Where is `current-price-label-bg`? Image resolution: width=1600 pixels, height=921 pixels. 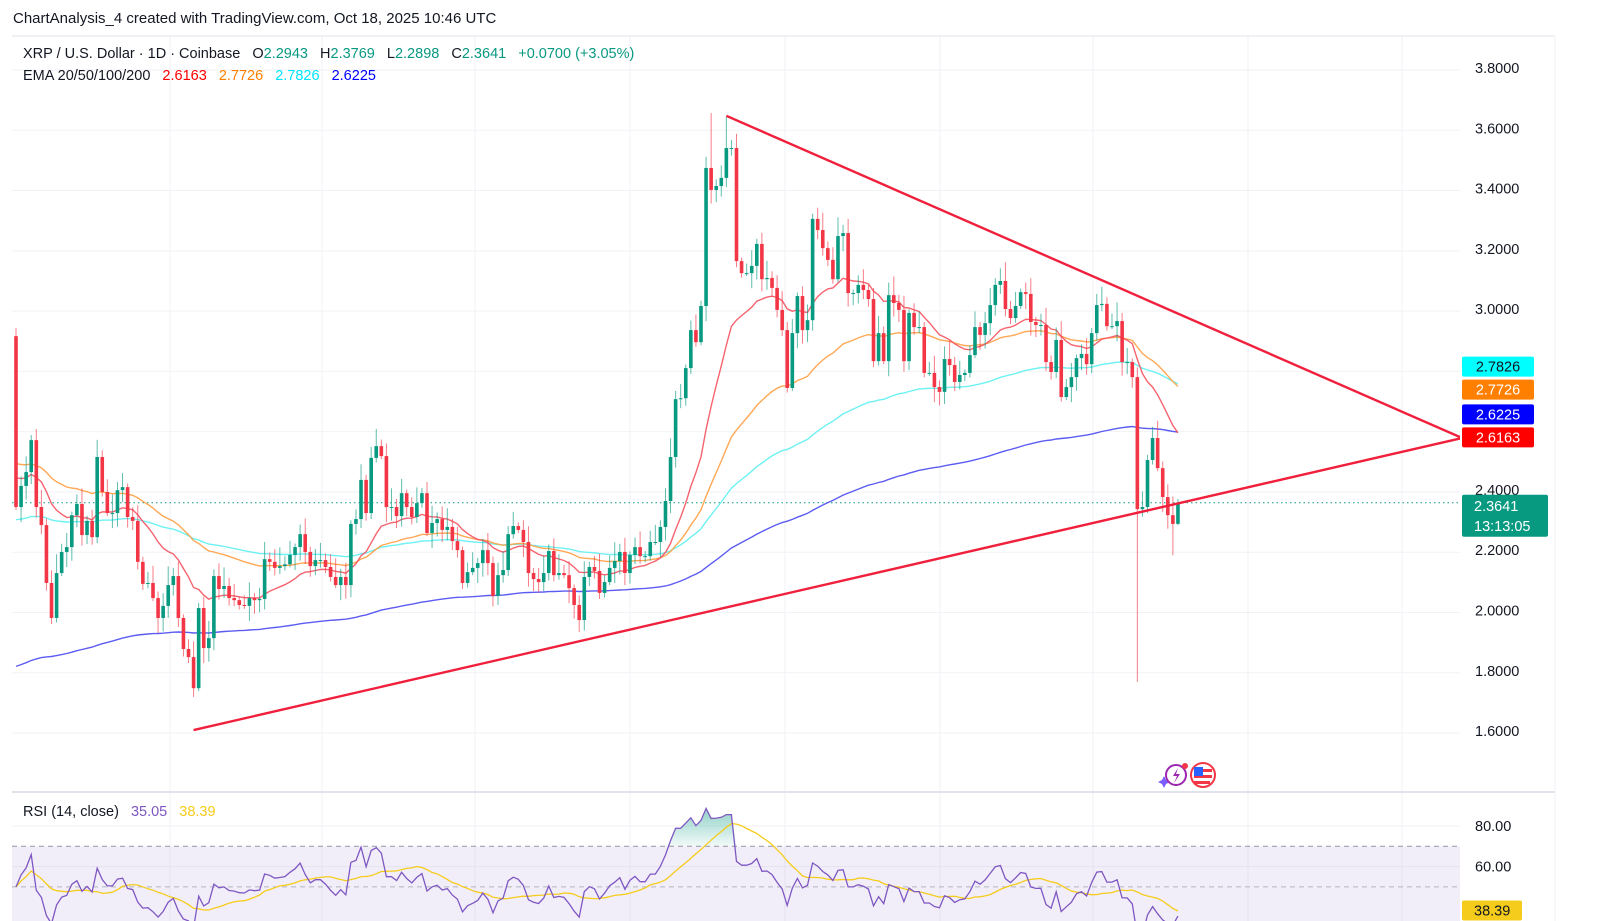 current-price-label-bg is located at coordinates (1505, 515).